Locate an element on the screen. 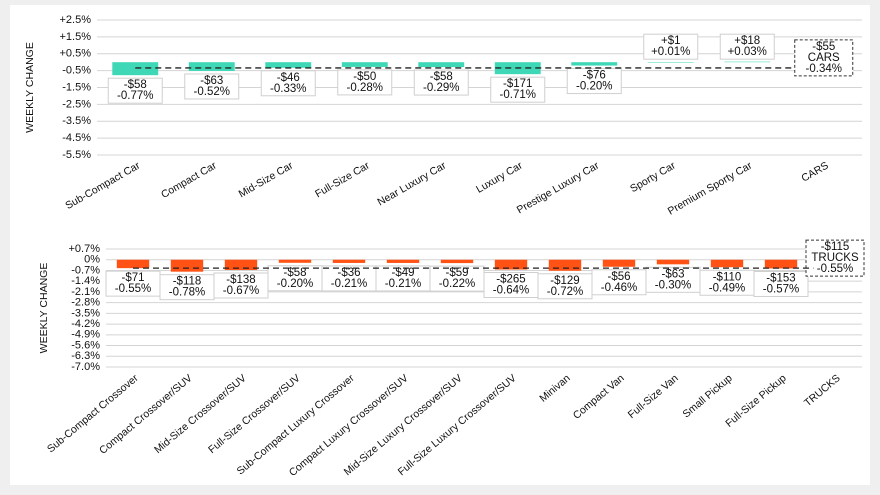 This screenshot has width=880, height=495. value-label: +0.01% is located at coordinates (670, 52).